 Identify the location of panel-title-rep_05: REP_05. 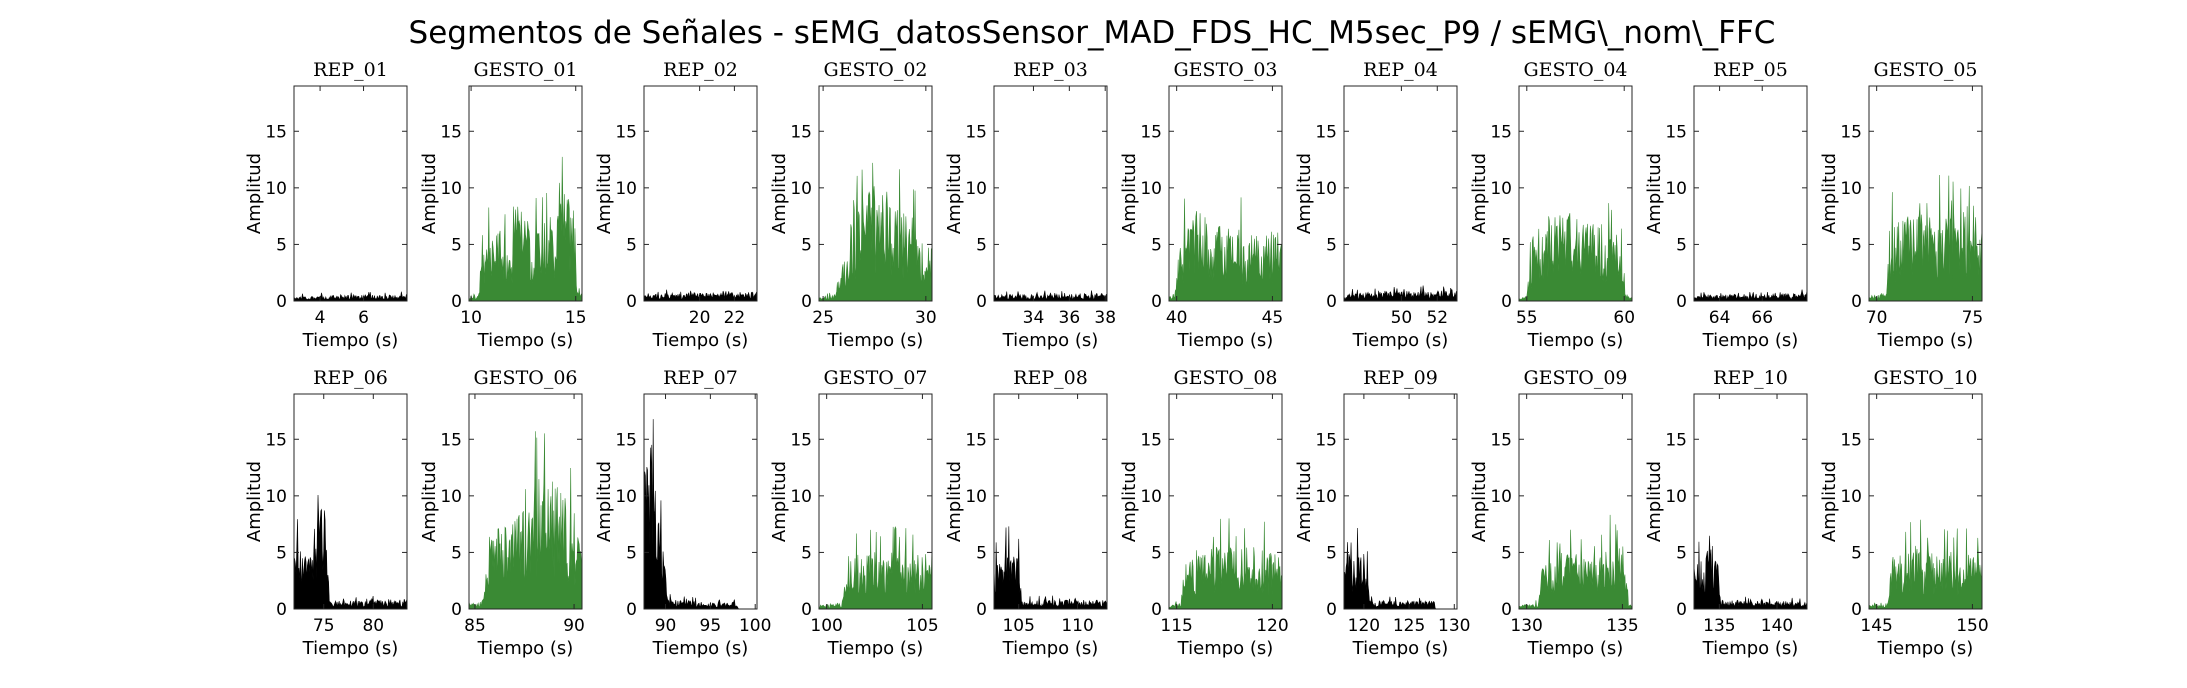
(1750, 70).